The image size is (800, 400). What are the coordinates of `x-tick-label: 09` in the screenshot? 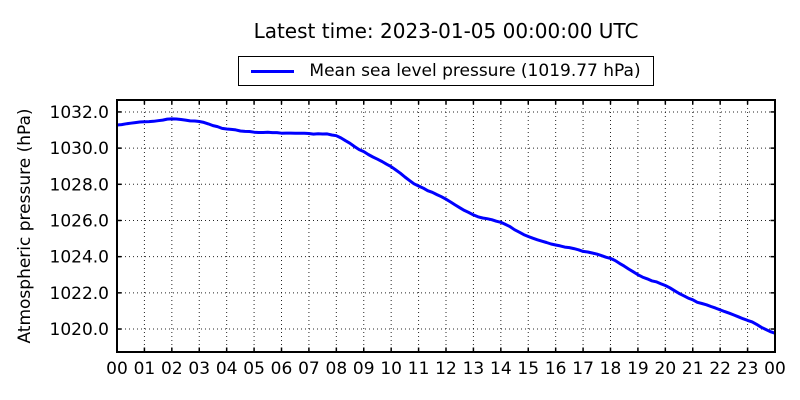 It's located at (364, 369).